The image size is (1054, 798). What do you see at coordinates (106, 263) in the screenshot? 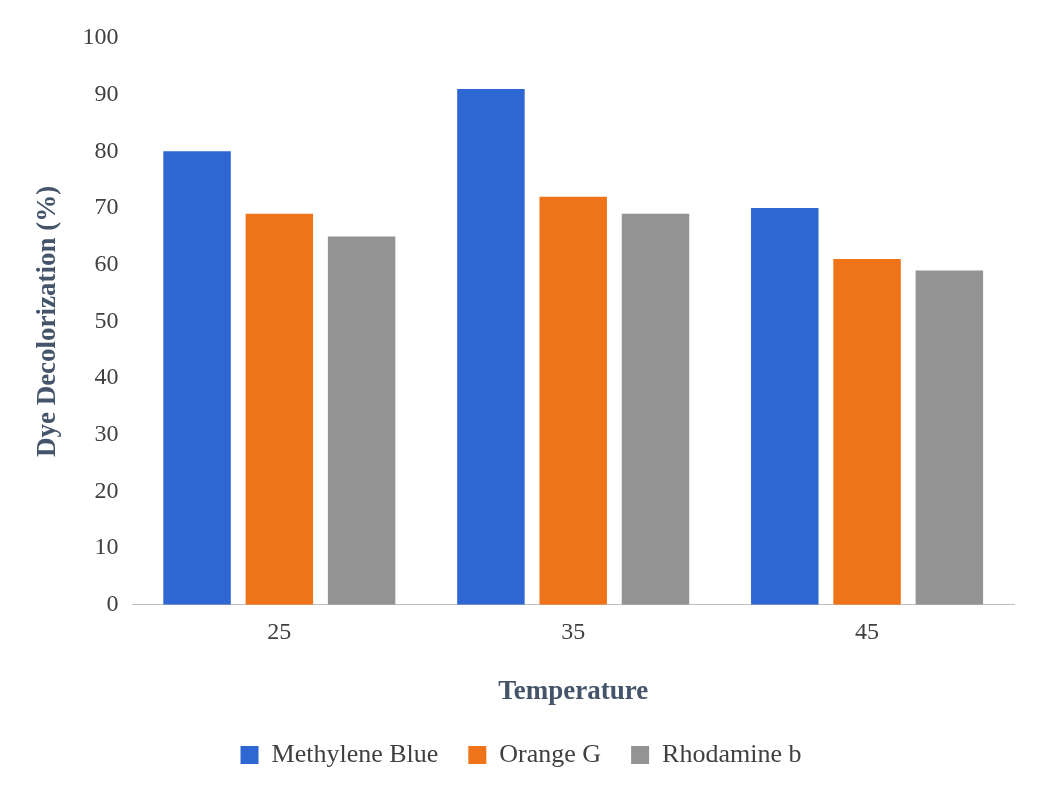
I see `y-tick-label: 60` at bounding box center [106, 263].